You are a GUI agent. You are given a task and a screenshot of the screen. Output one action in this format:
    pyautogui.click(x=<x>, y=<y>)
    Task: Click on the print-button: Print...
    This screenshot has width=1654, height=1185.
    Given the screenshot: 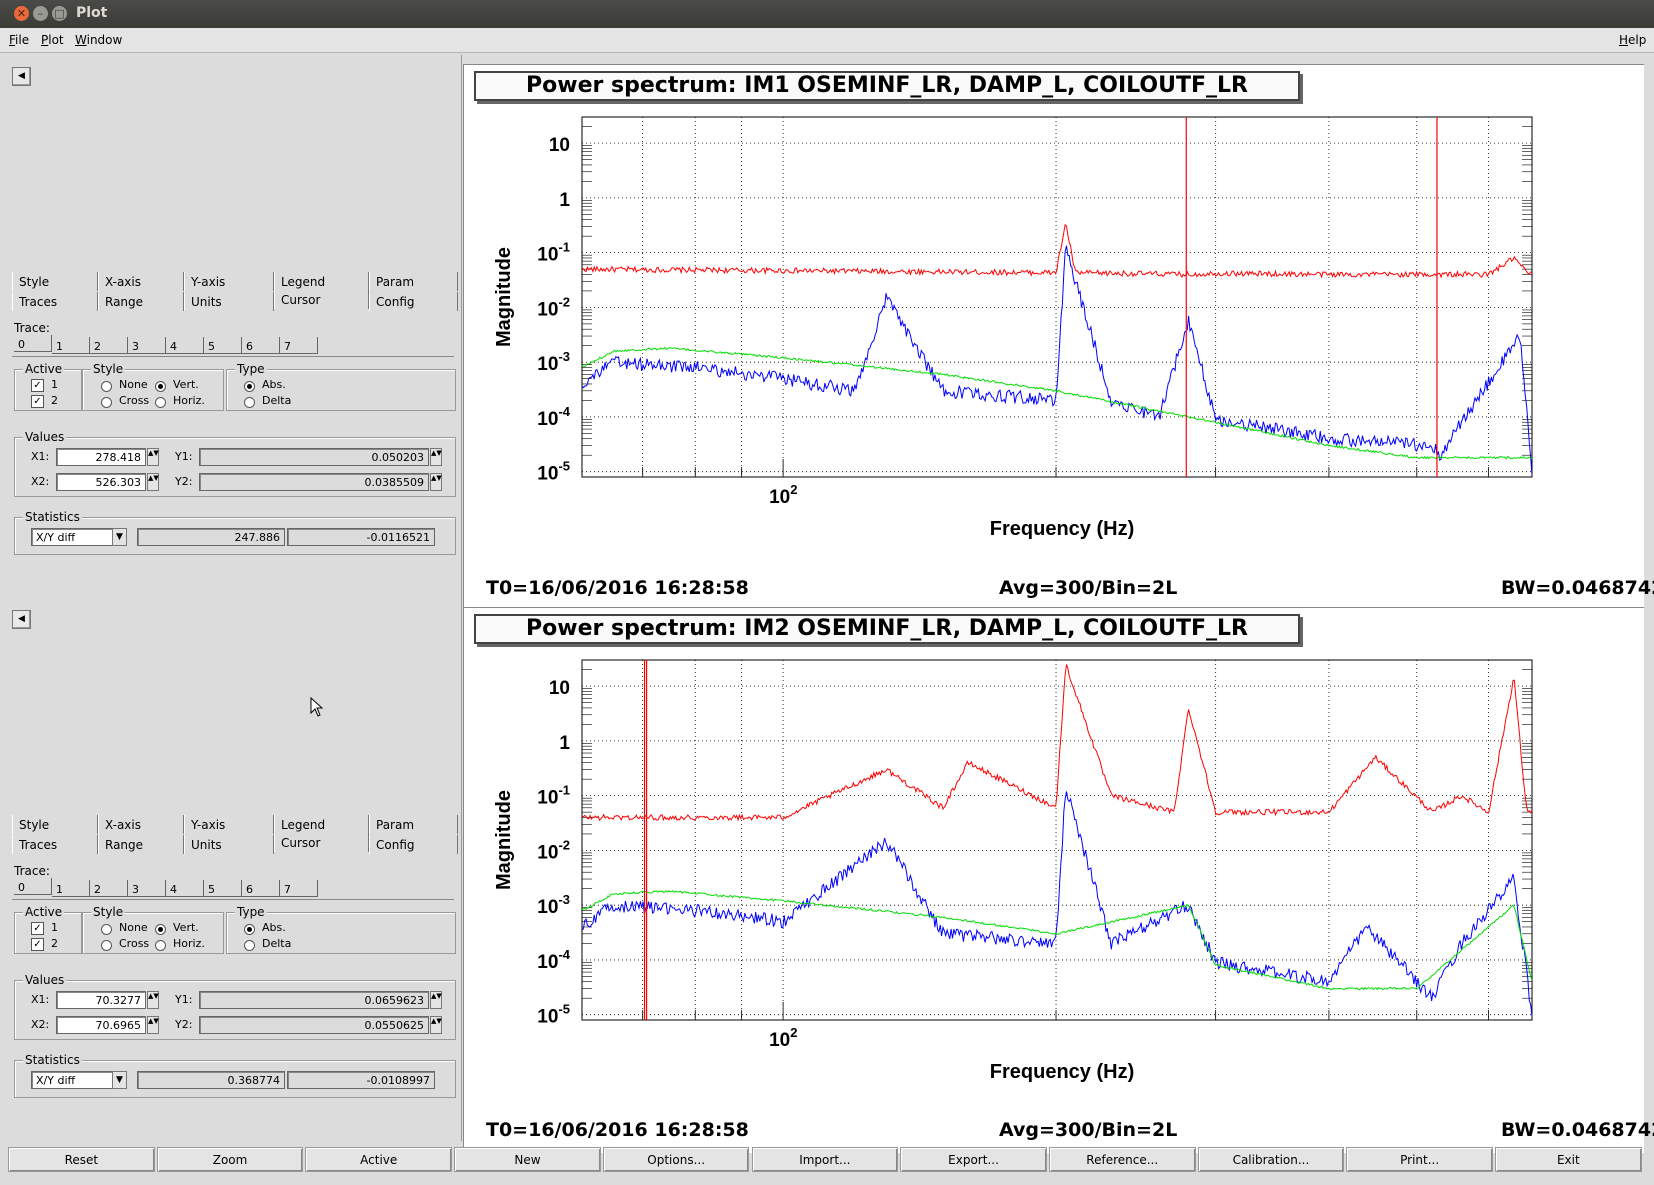 What is the action you would take?
    pyautogui.click(x=1419, y=1159)
    